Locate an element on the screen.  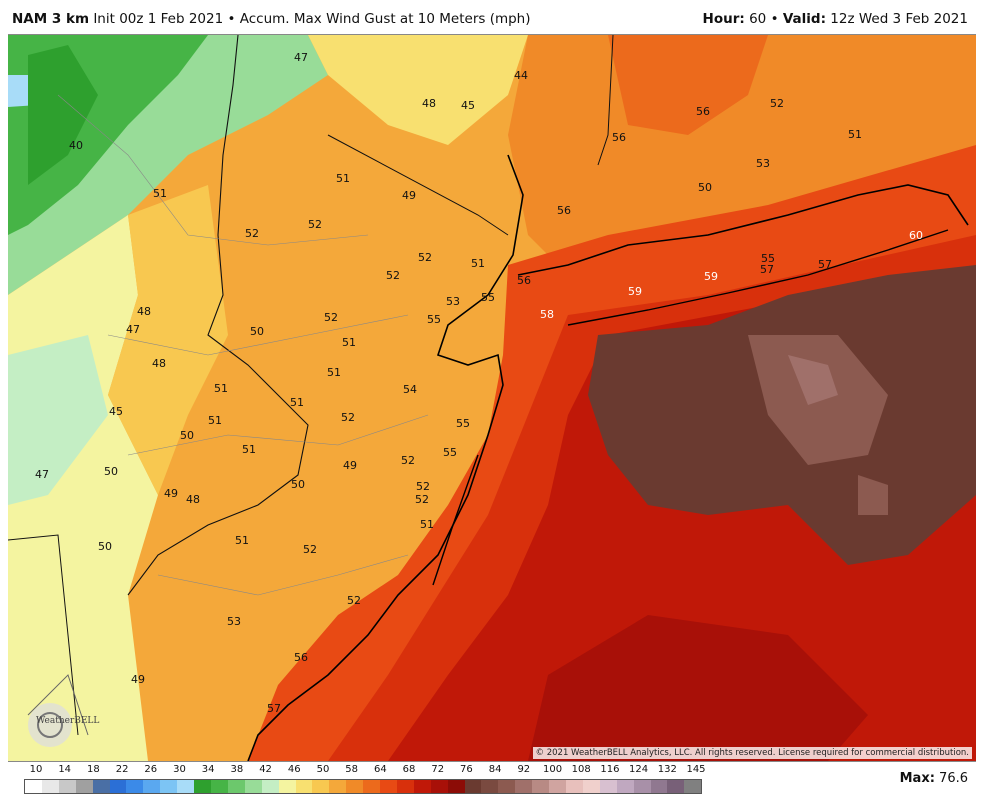
weatherbell-logo: WeatherBELL is located at coordinates (63, 725).